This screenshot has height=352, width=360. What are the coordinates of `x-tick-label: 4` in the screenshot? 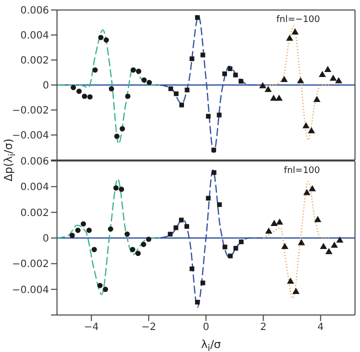 It's located at (320, 328).